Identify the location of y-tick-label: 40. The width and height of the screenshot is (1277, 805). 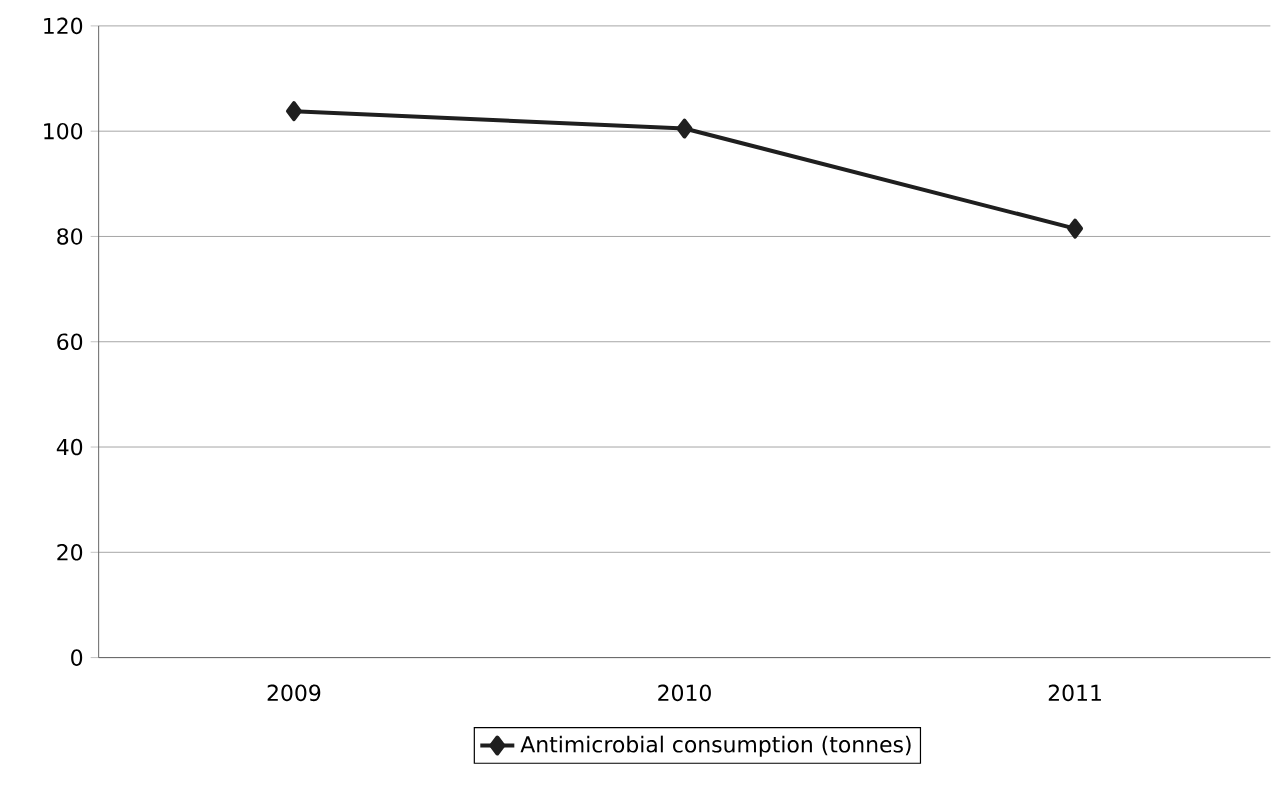
(69, 447).